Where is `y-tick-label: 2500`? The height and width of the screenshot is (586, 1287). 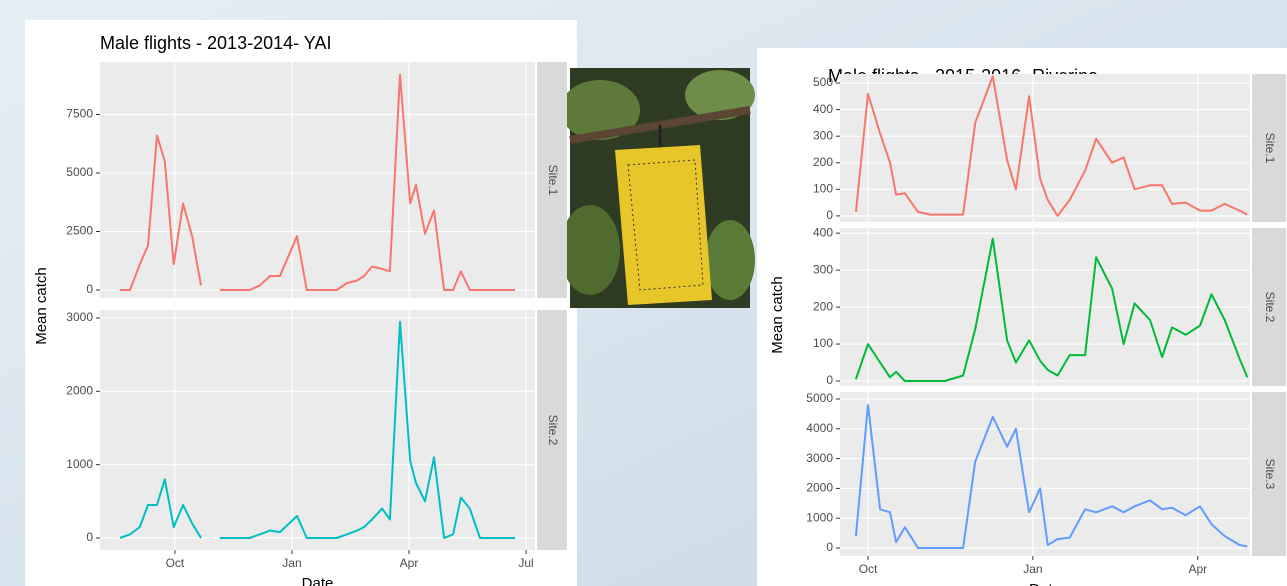
y-tick-label: 2500 is located at coordinates (79, 231).